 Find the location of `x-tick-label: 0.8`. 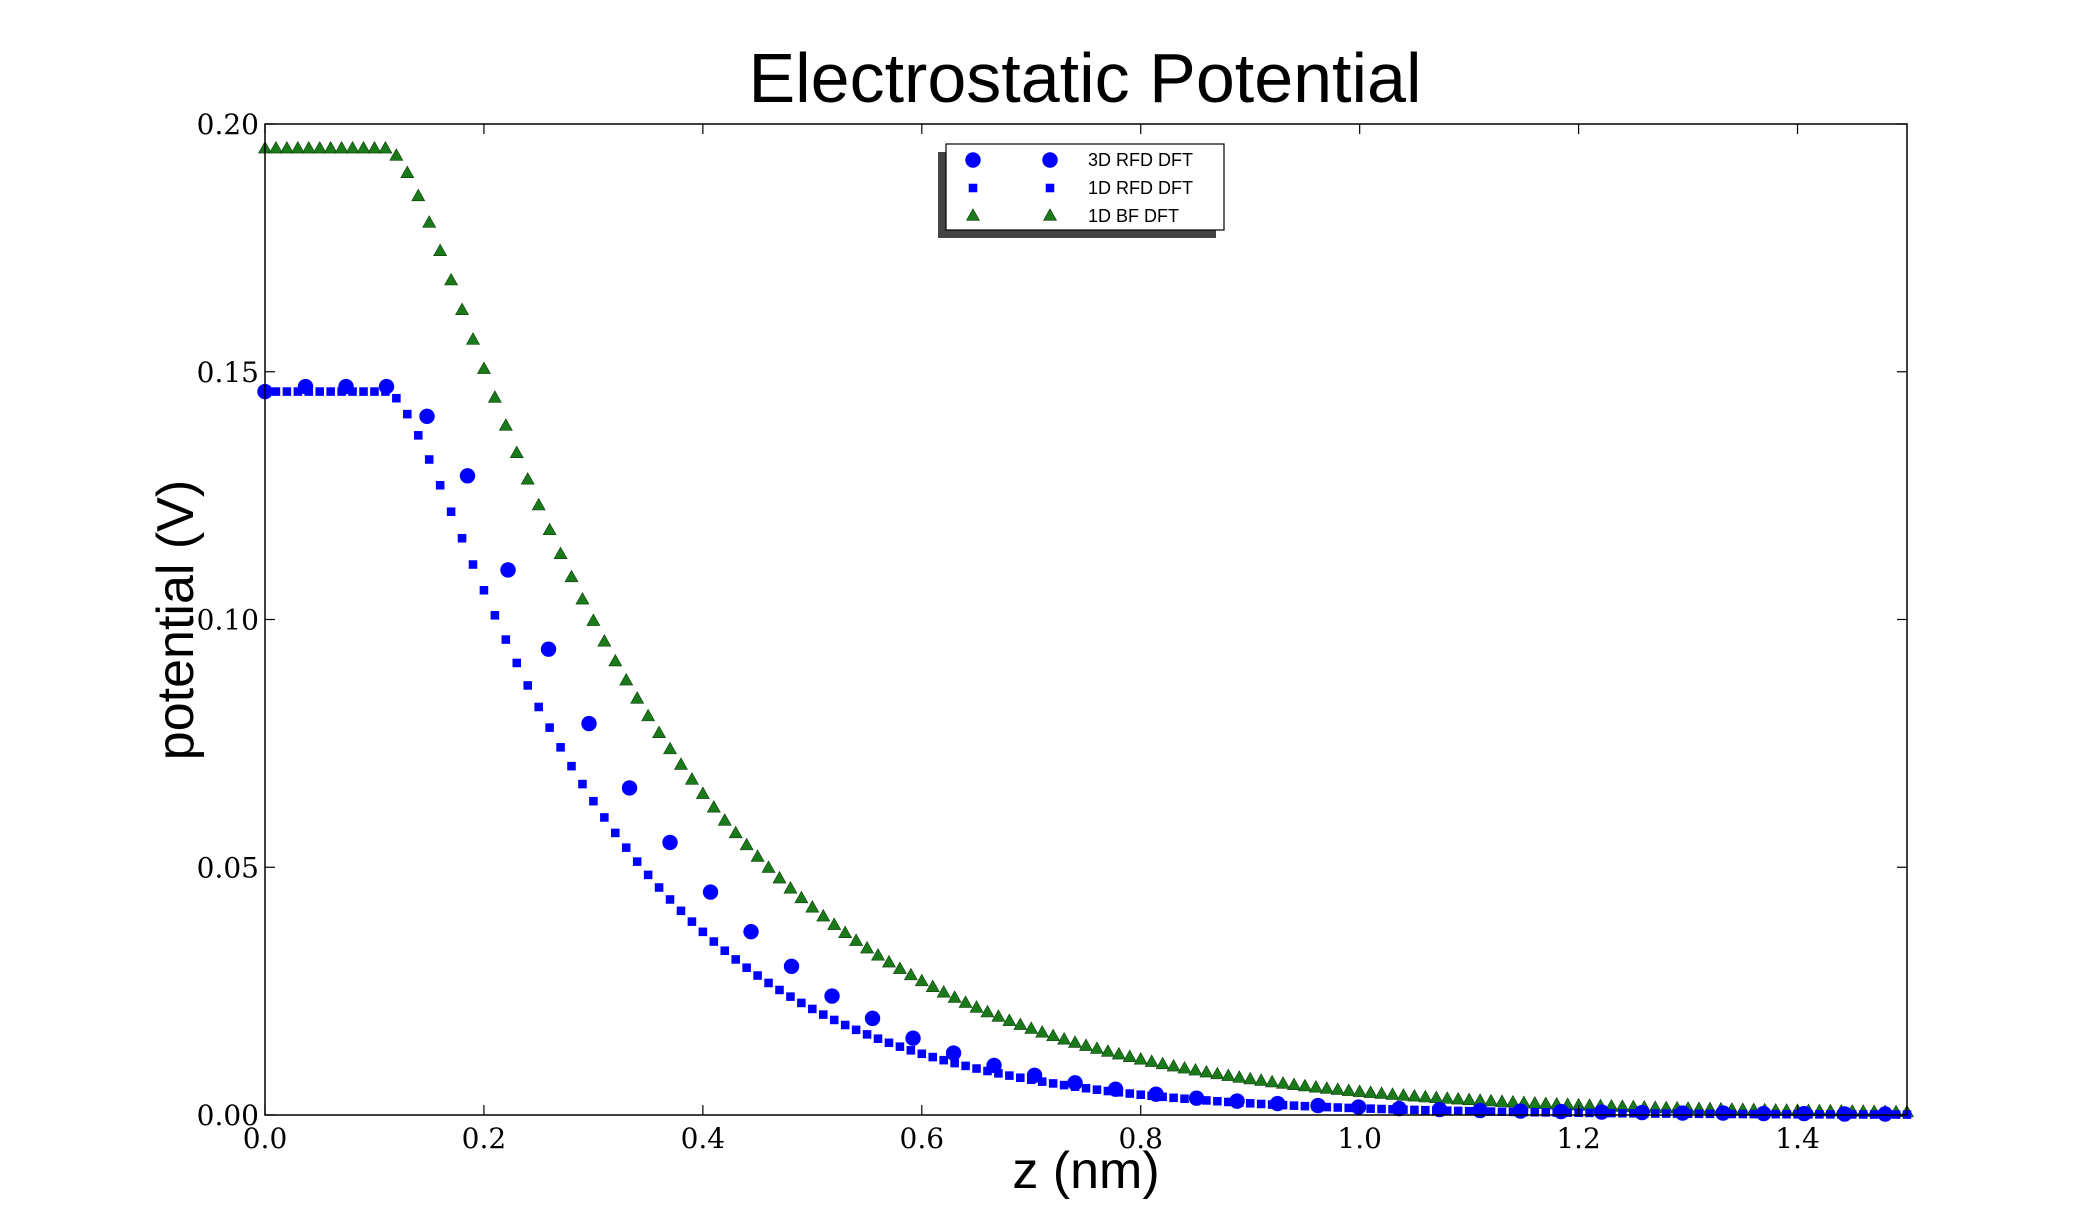

x-tick-label: 0.8 is located at coordinates (1140, 1138).